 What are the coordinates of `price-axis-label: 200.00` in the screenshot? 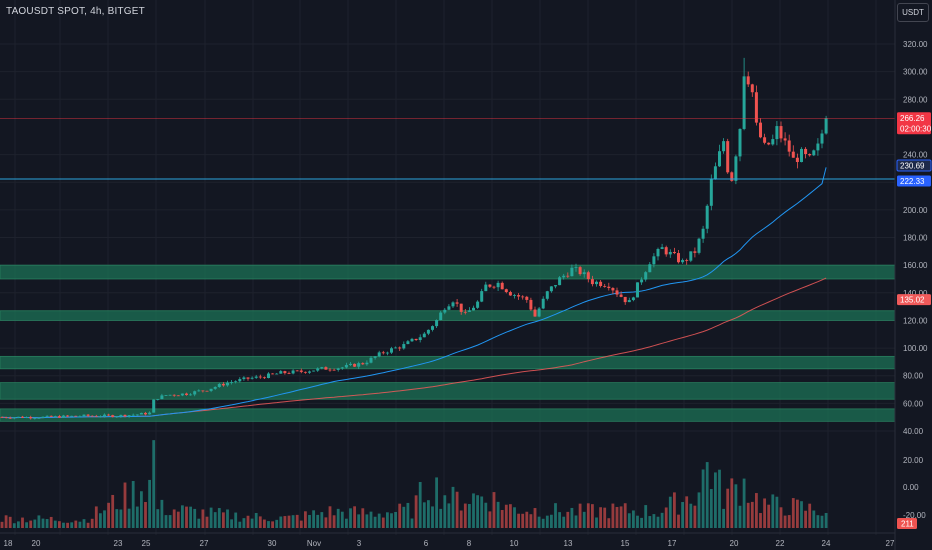 It's located at (915, 210).